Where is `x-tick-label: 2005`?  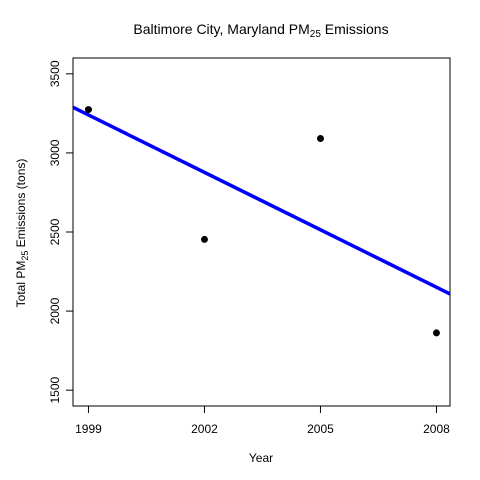 x-tick-label: 2005 is located at coordinates (320, 429).